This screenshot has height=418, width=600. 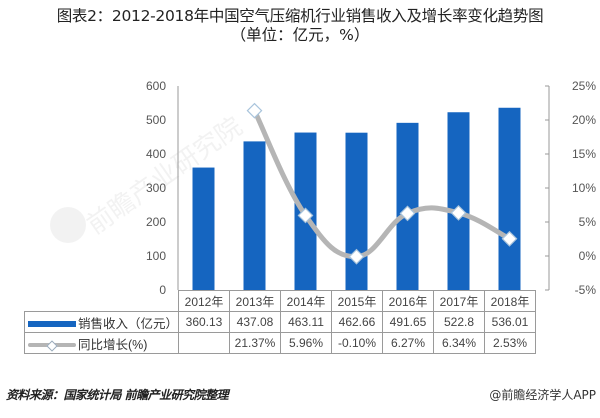 What do you see at coordinates (101, 343) in the screenshot?
I see `legend-growth: 同比增长(%)` at bounding box center [101, 343].